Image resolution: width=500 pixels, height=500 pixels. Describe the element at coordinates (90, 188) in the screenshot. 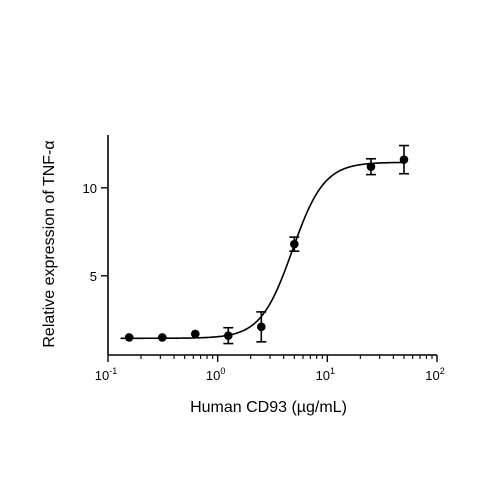

I see `y-tick-label: 10` at that location.